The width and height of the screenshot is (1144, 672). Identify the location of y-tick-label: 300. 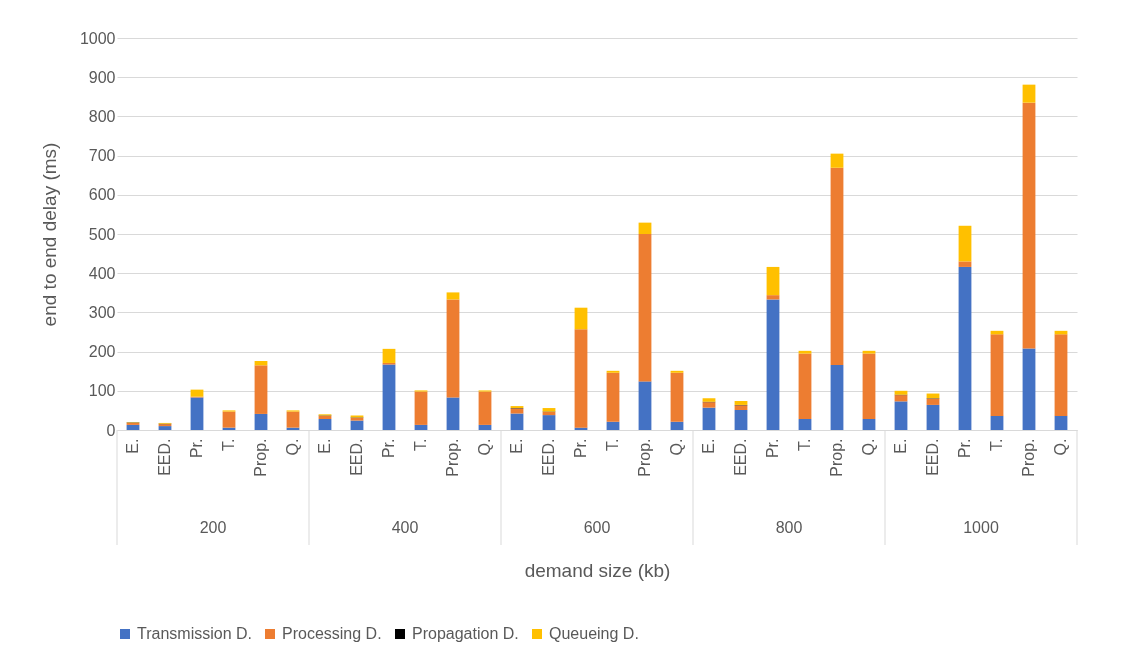
(102, 312).